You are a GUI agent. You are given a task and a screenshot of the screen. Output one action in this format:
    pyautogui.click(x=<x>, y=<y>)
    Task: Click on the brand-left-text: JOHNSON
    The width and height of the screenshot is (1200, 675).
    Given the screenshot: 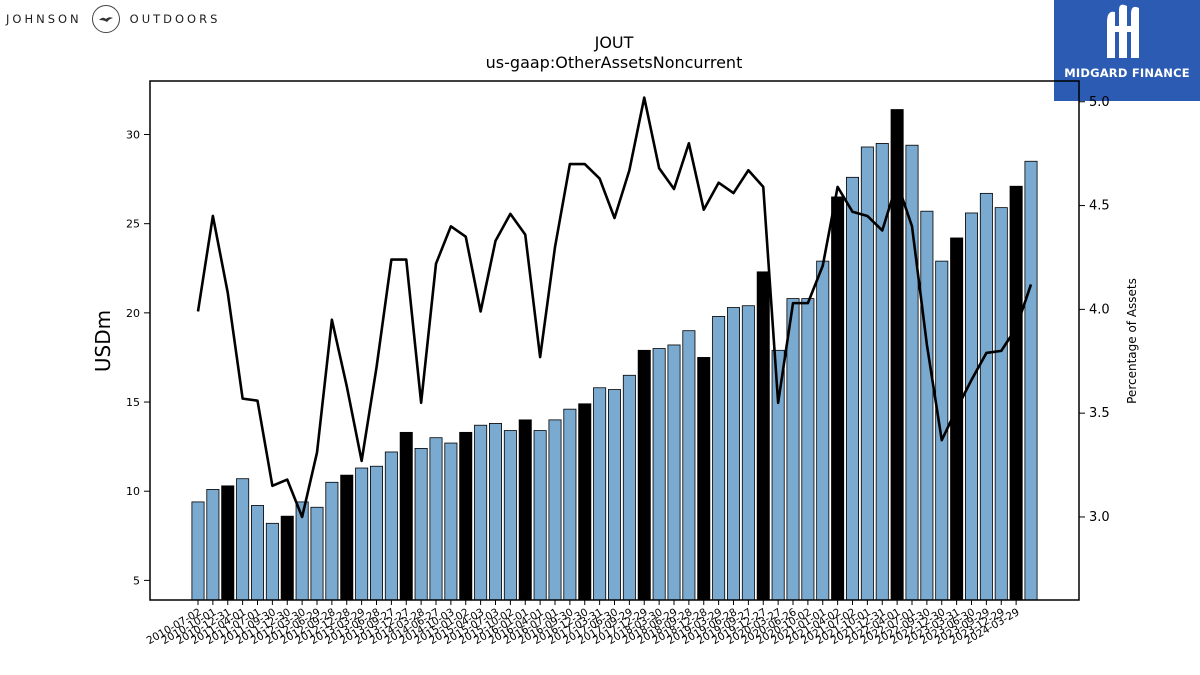 What is the action you would take?
    pyautogui.click(x=44, y=19)
    